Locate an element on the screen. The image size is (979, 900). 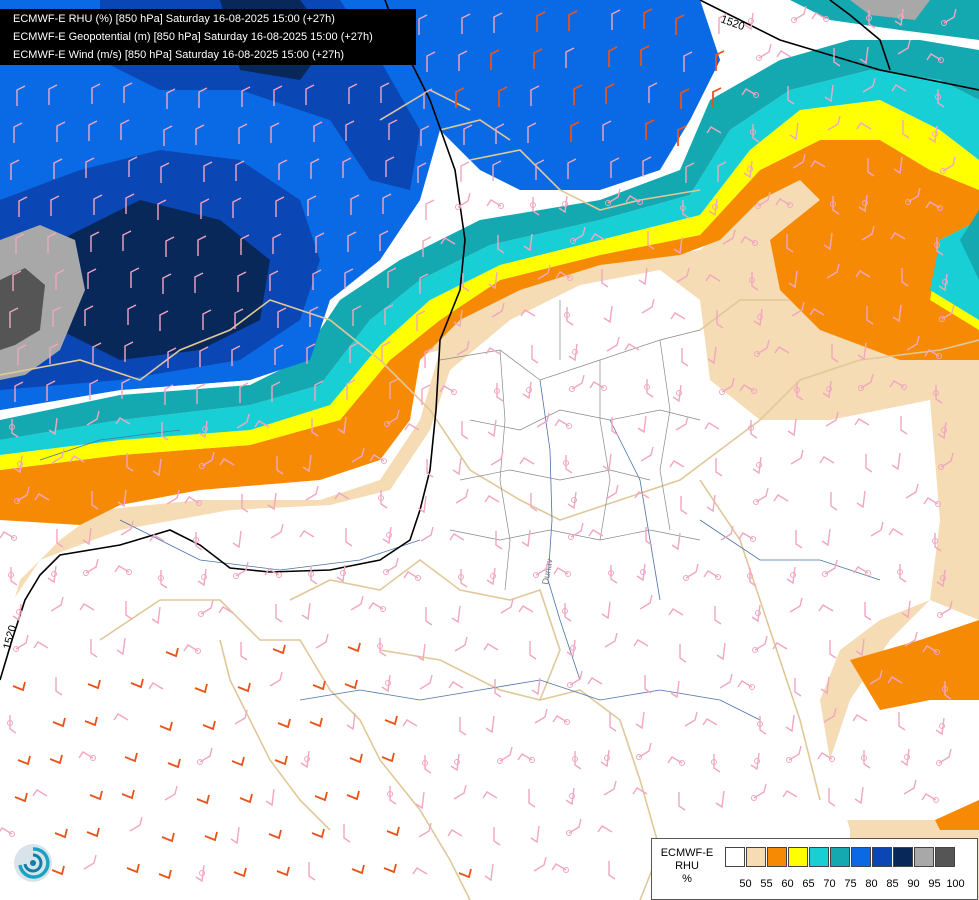
legend-swatches is located at coordinates (840, 857).